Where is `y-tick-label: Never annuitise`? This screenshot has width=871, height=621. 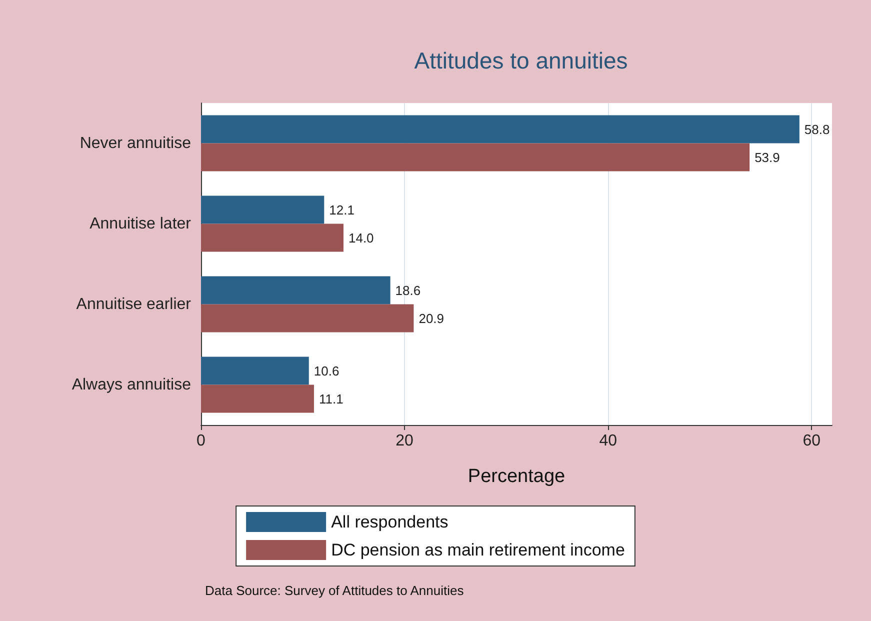 y-tick-label: Never annuitise is located at coordinates (136, 143).